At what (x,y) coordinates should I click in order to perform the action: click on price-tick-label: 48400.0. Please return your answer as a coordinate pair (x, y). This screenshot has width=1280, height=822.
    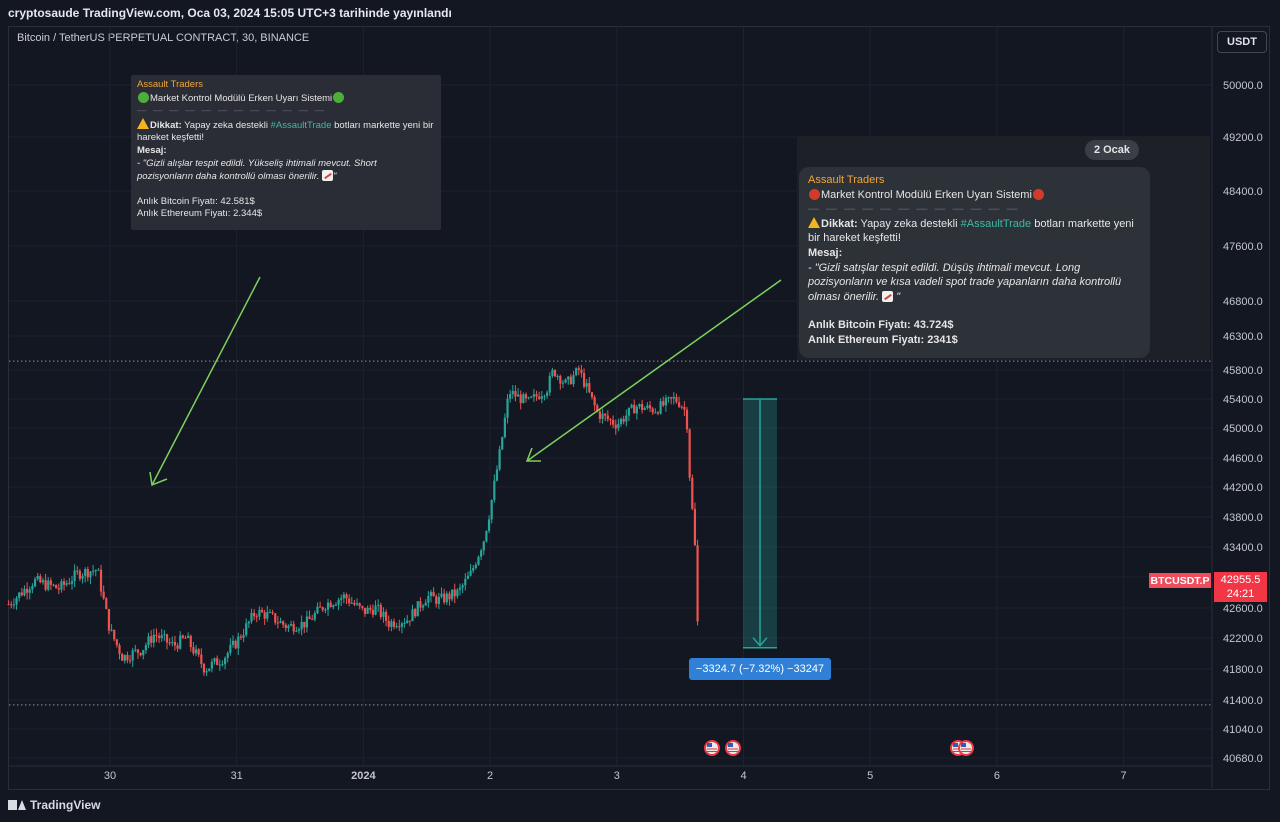
    Looking at the image, I should click on (1243, 192).